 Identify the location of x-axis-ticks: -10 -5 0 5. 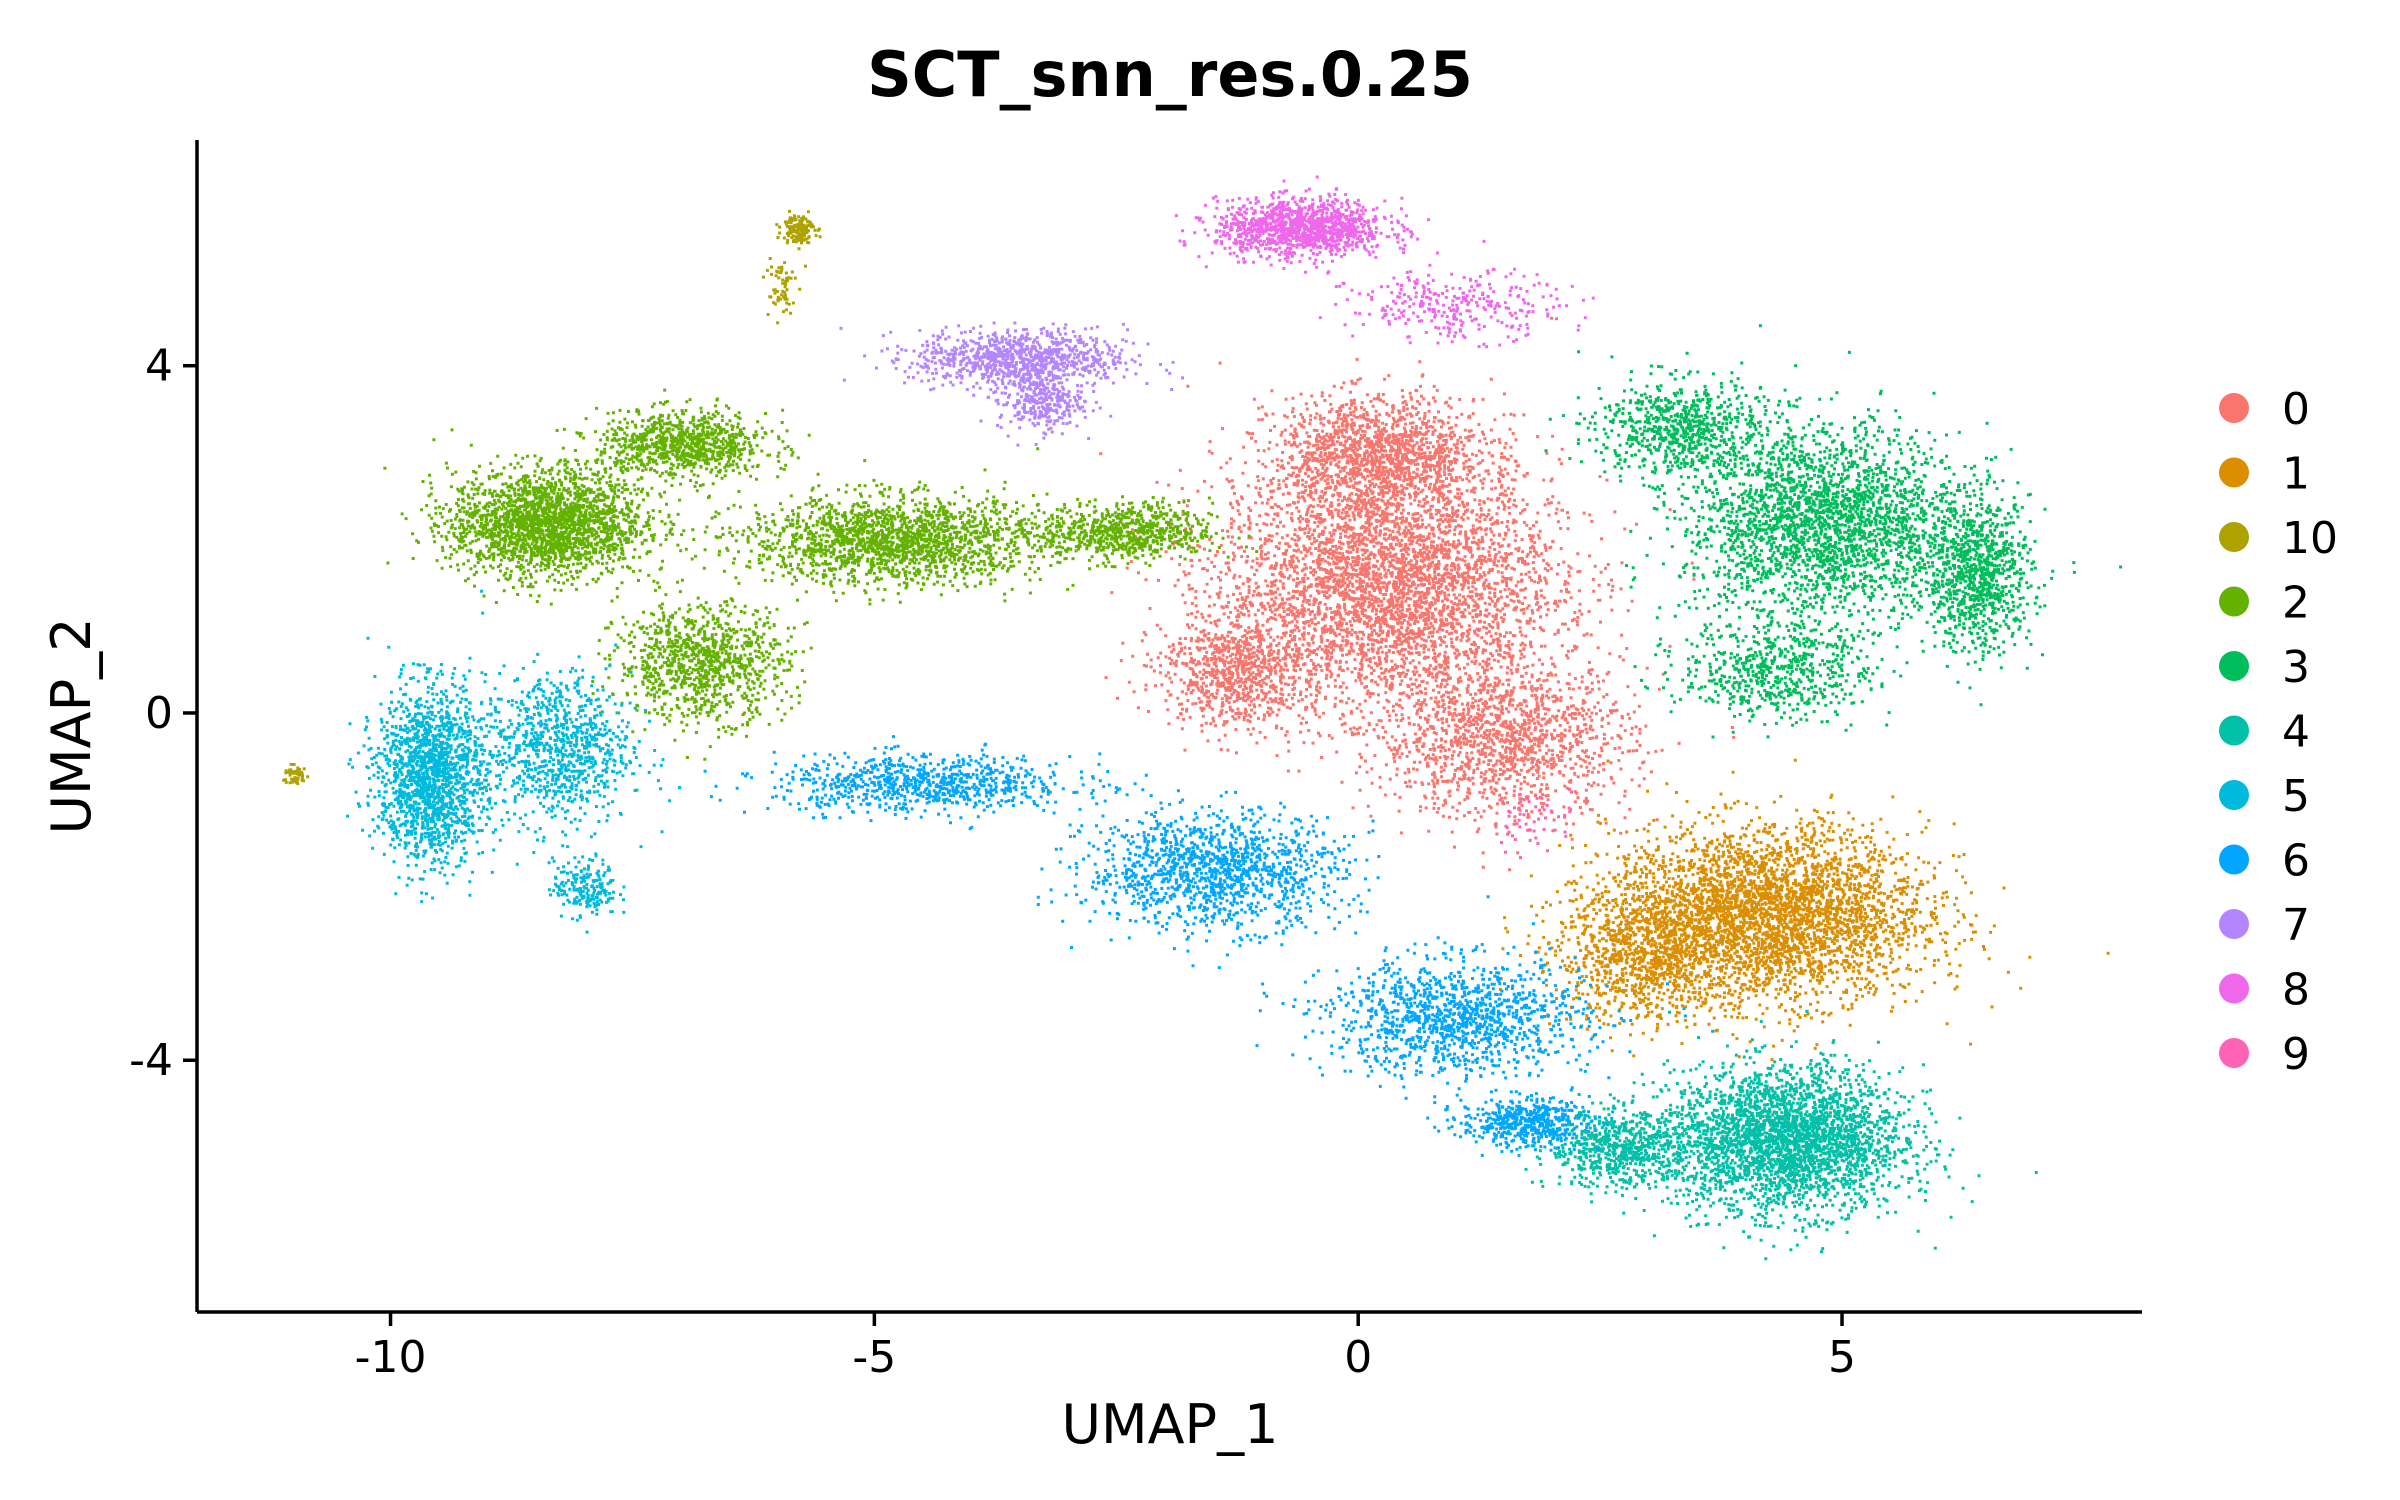
(1105, 1347).